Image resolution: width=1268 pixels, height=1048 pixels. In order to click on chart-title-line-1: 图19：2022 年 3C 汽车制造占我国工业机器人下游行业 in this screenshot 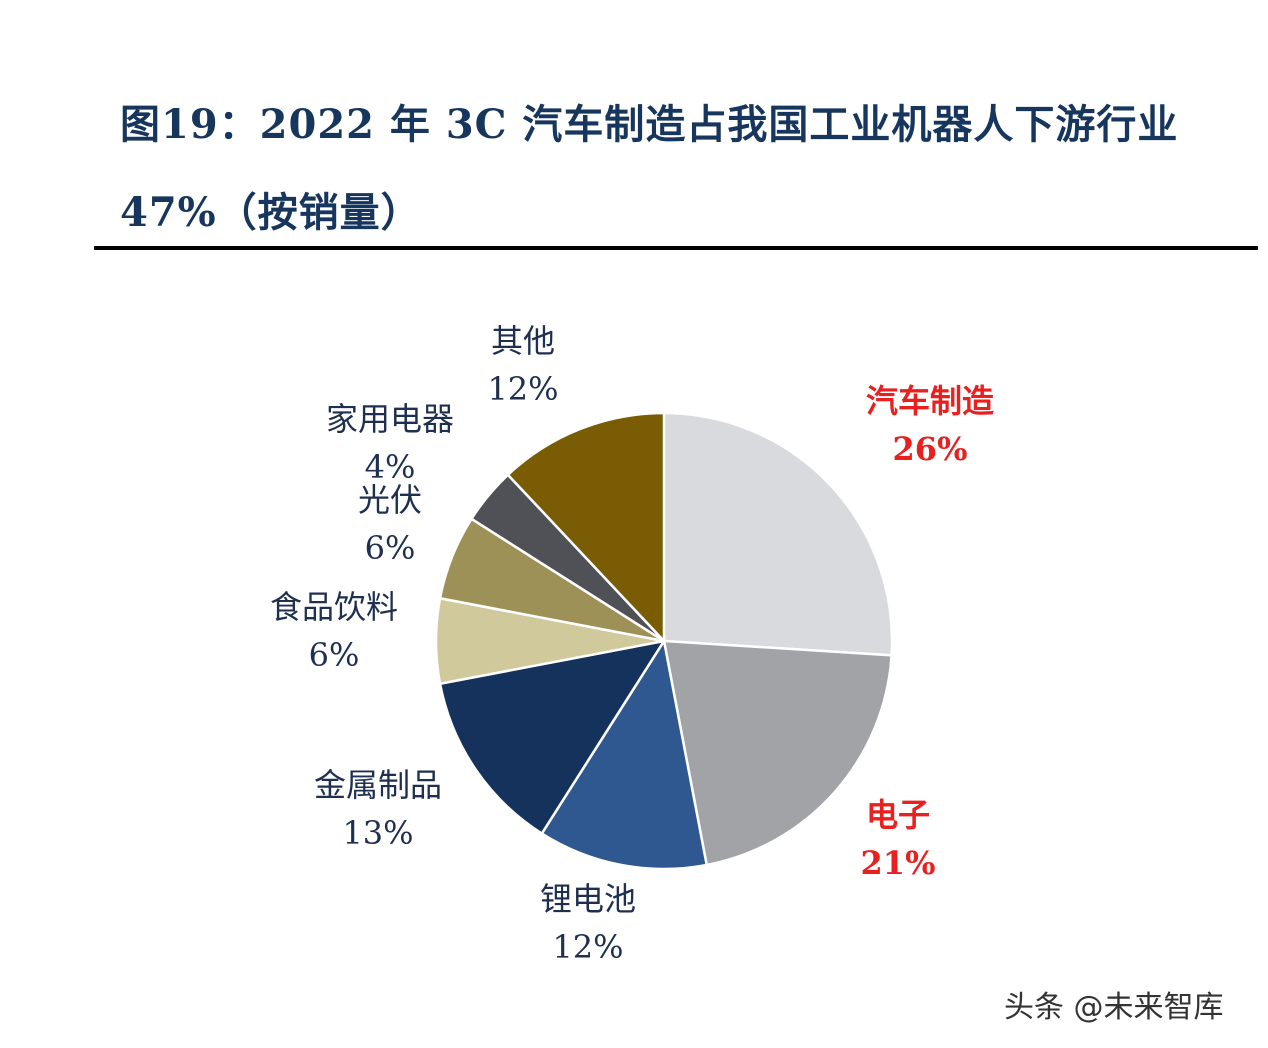, I will do `click(649, 124)`.